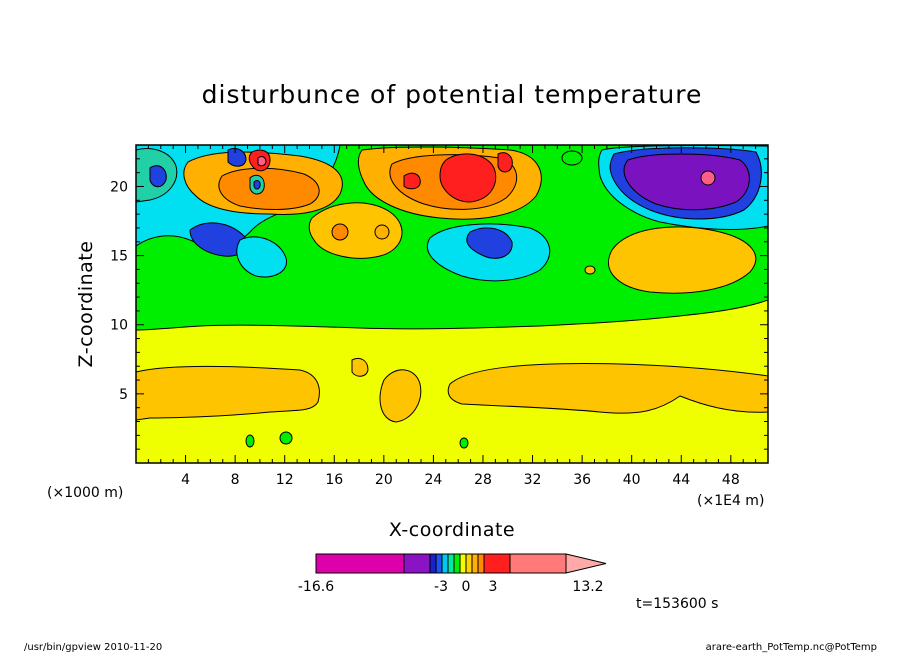 Image resolution: width=904 pixels, height=654 pixels. I want to click on x-tick-label: 40, so click(632, 480).